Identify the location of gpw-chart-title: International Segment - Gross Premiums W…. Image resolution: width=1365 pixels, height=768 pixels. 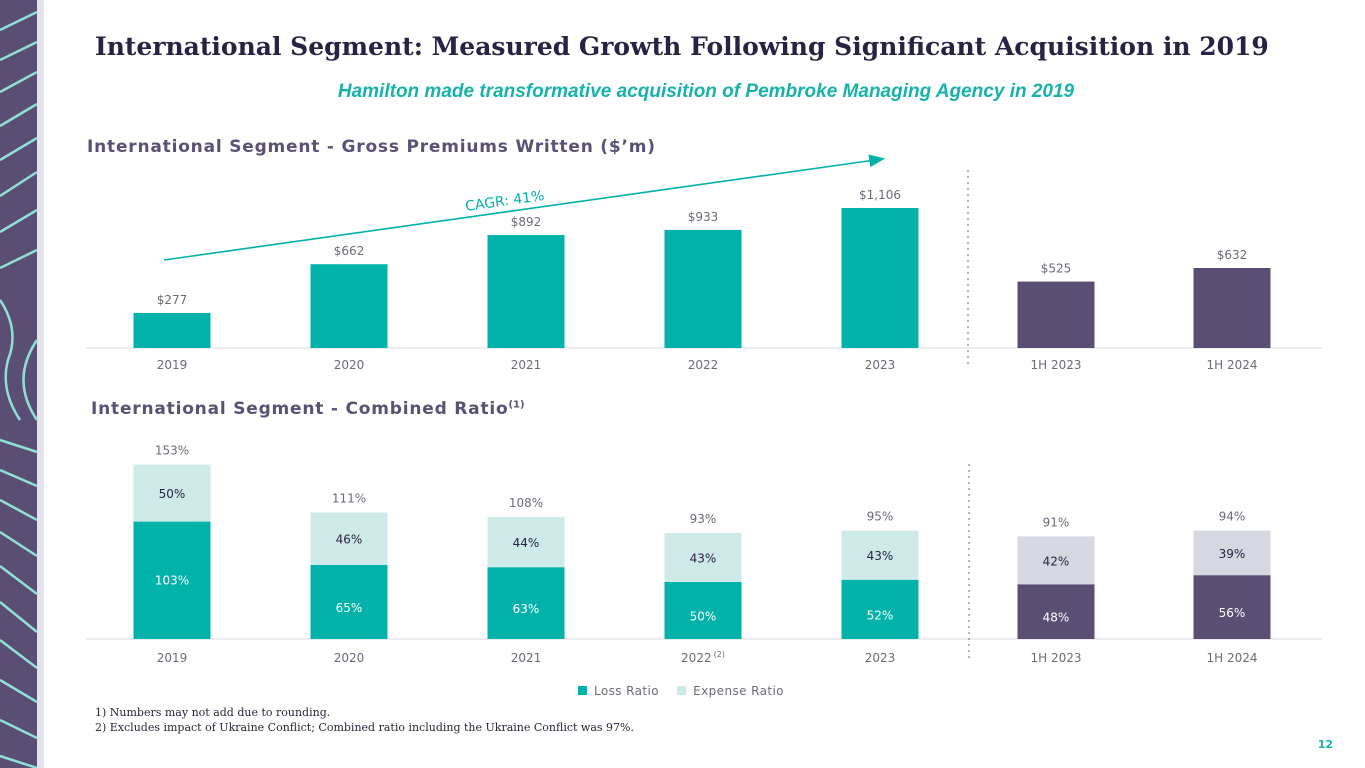
(371, 147).